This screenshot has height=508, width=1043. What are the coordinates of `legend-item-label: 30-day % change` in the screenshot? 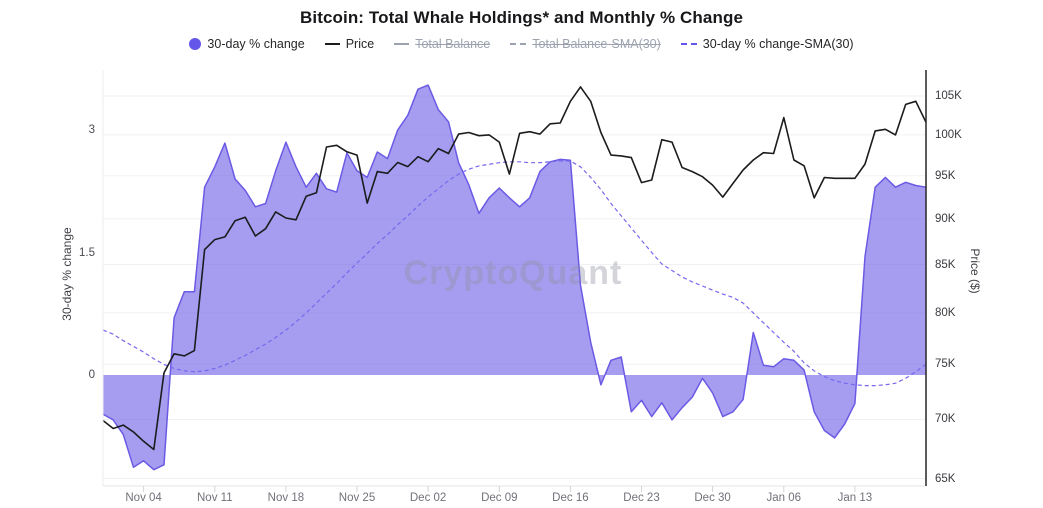 It's located at (256, 44).